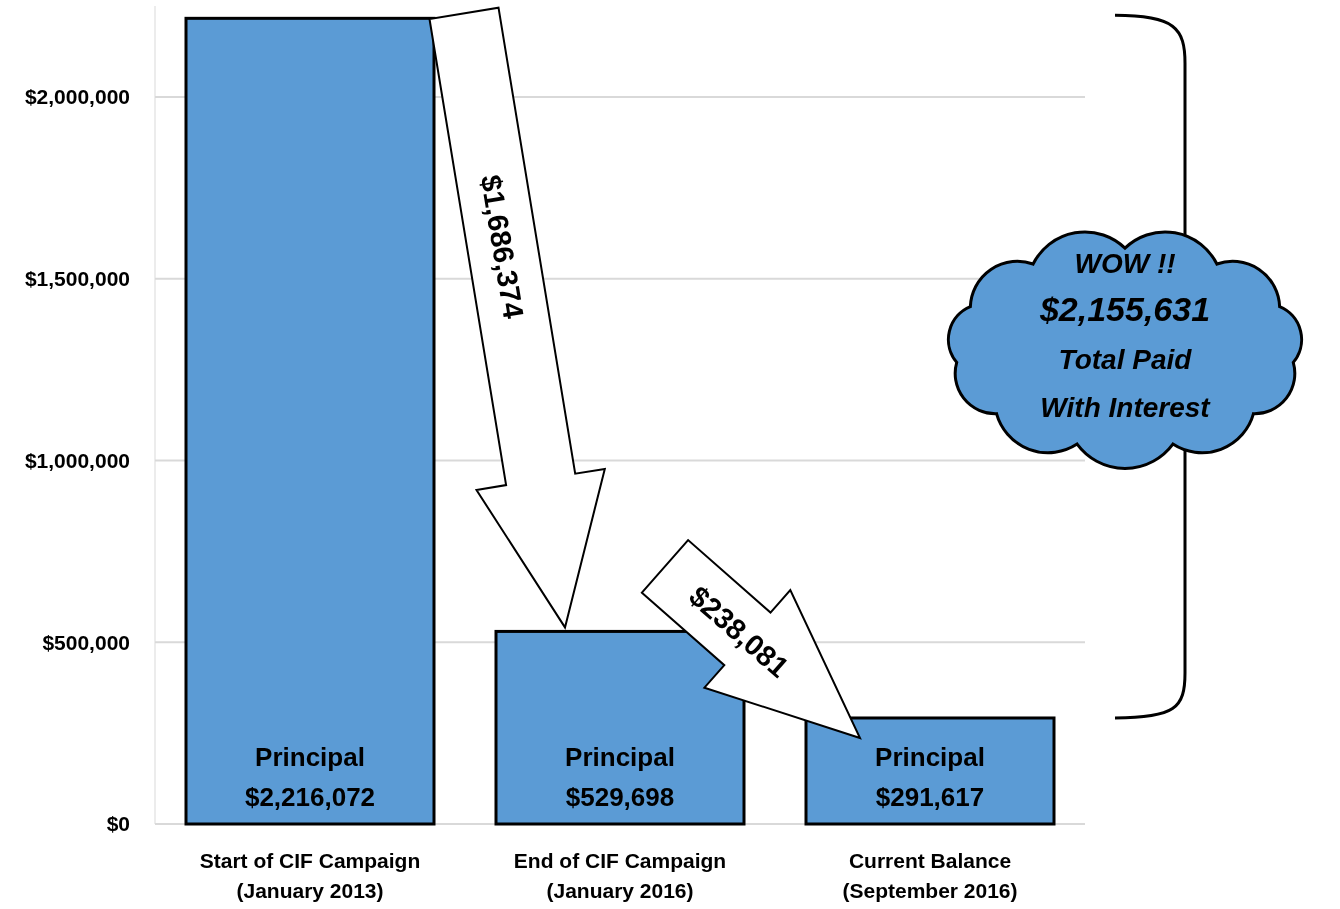 The width and height of the screenshot is (1340, 909). I want to click on annotation: $1,686,374, so click(502, 246).